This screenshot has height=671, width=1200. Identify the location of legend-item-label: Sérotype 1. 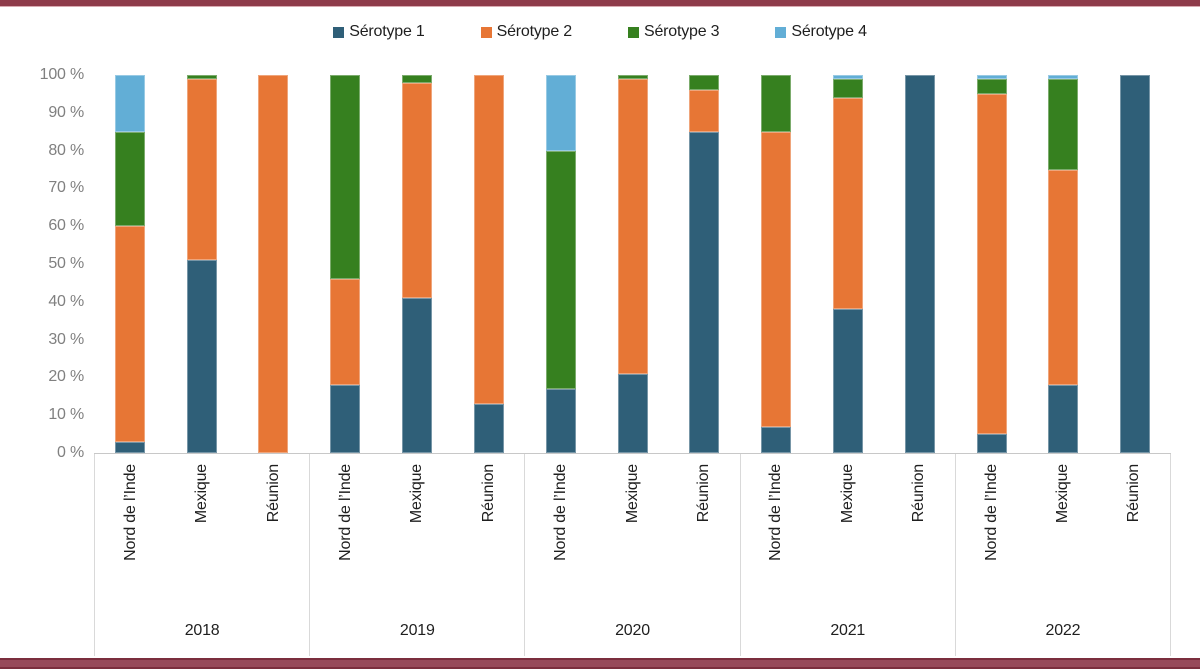
(387, 31).